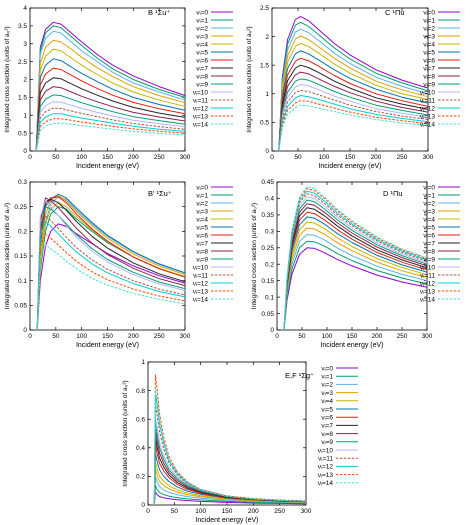  What do you see at coordinates (299, 375) in the screenshot?
I see `panel-title: E,F ¹Σg⁺` at bounding box center [299, 375].